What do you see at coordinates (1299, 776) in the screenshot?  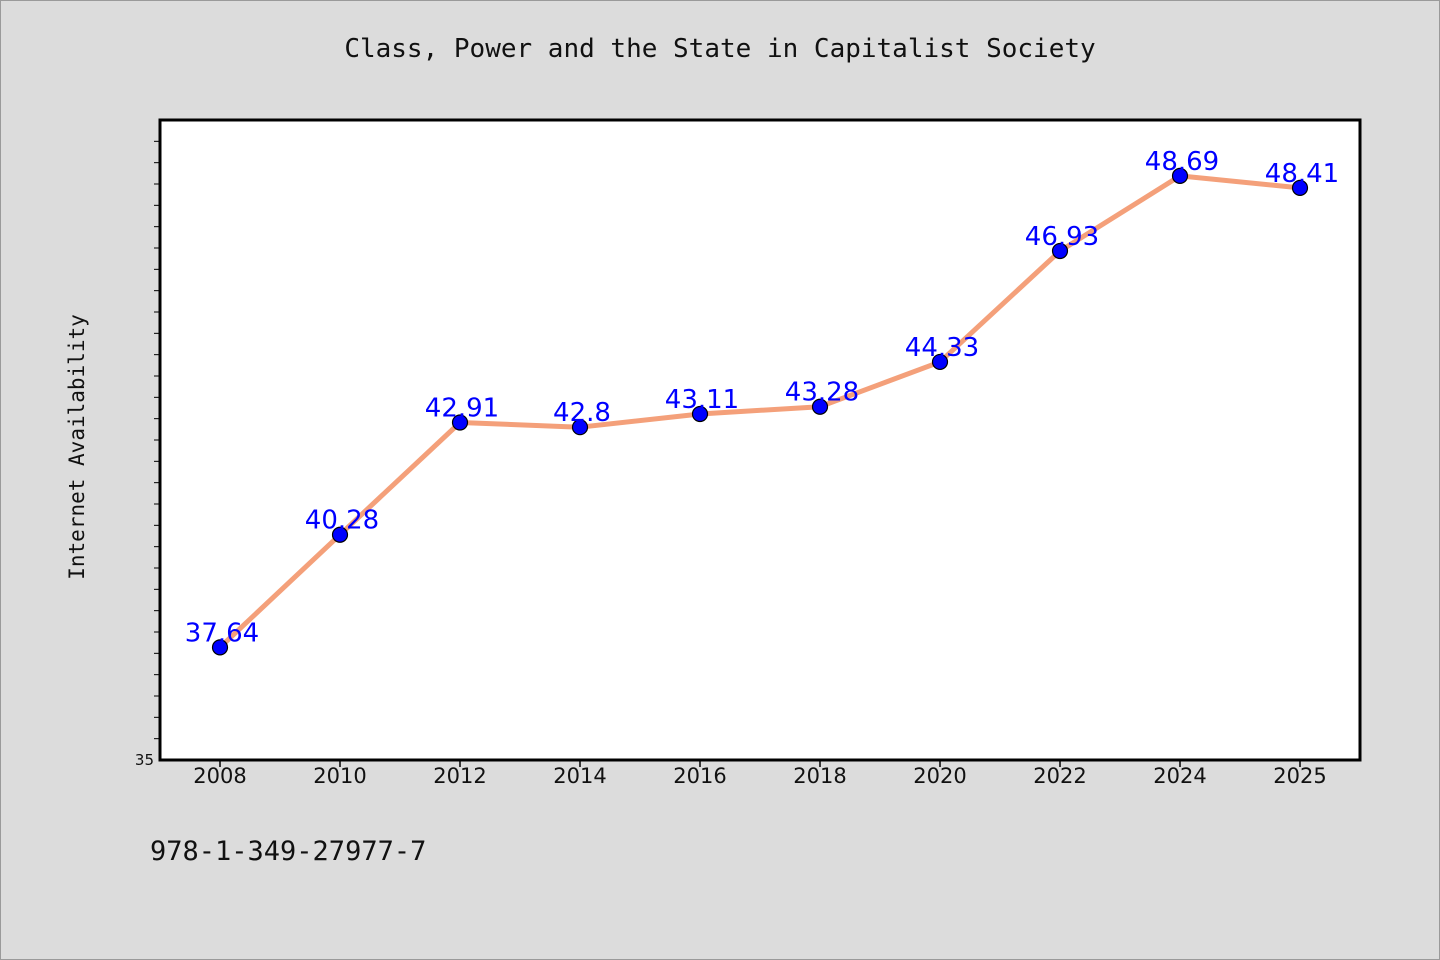 I see `x-tick-label: 2025` at bounding box center [1299, 776].